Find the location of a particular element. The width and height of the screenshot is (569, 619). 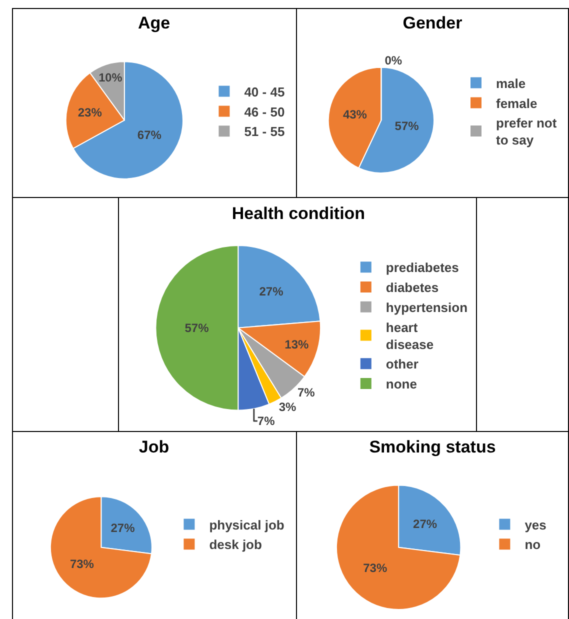

chart-title: Age is located at coordinates (154, 22).